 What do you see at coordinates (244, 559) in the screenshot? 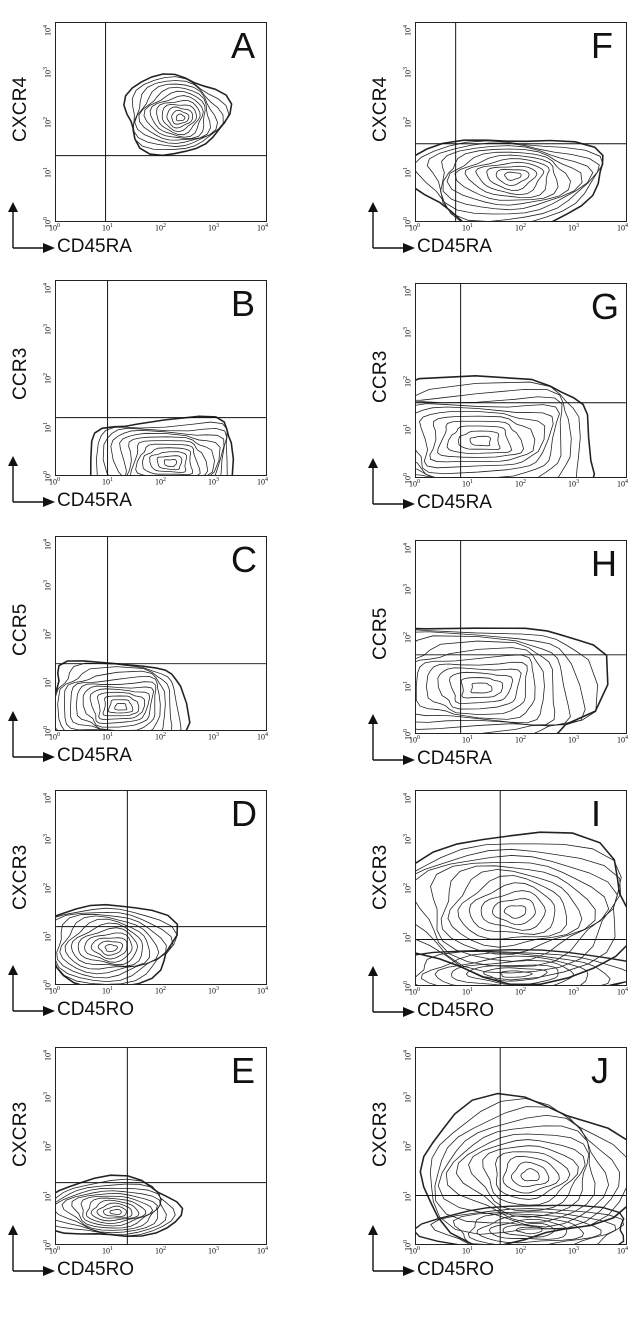
I see `panel-letter: C` at bounding box center [244, 559].